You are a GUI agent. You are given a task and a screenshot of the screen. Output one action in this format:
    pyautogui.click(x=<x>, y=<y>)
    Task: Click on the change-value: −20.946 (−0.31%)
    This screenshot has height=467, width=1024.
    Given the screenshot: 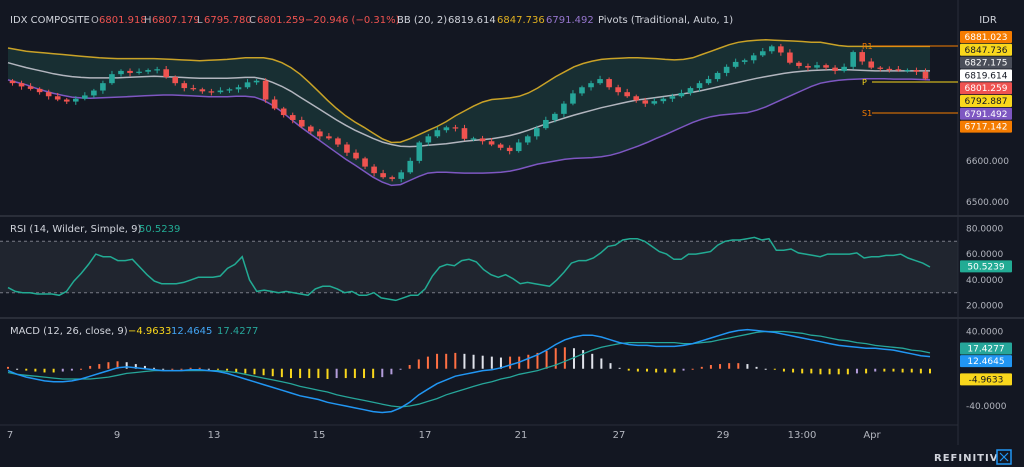 What is the action you would take?
    pyautogui.click(x=352, y=20)
    